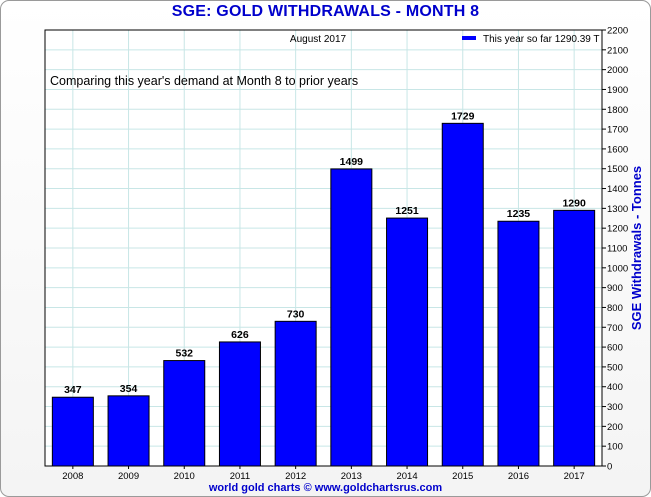  I want to click on y-tick-label: 1800, so click(617, 110).